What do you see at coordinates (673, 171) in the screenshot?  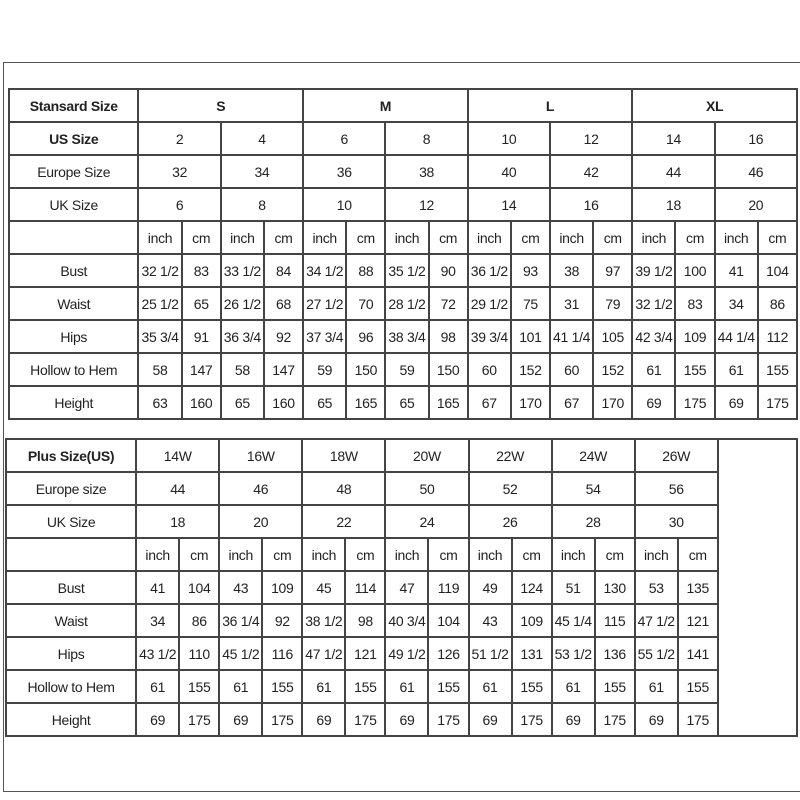 I see `size-value: 44` at bounding box center [673, 171].